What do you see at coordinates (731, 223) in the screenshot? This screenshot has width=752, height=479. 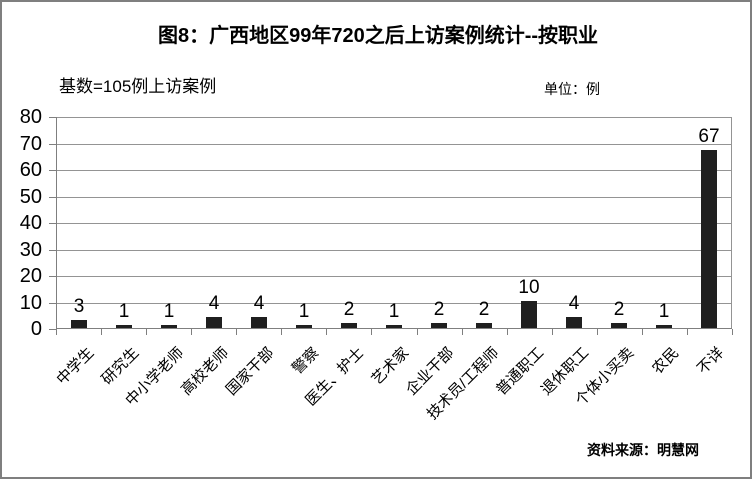 I see `plot-right-border` at bounding box center [731, 223].